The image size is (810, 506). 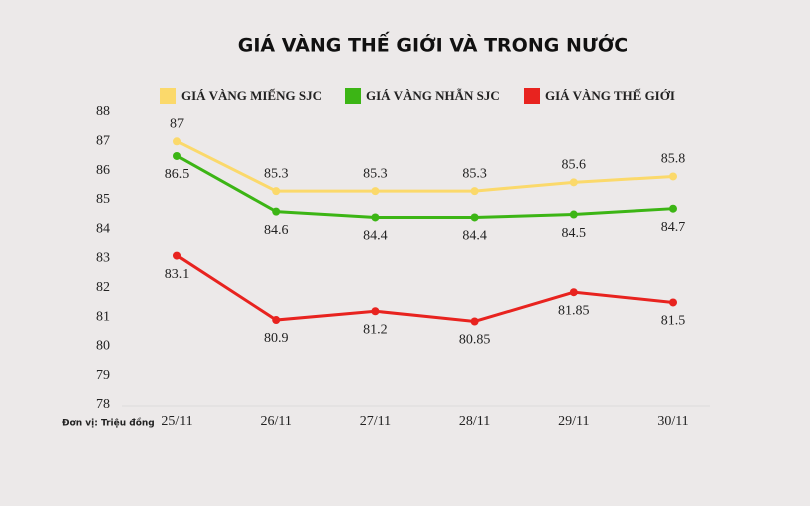 What do you see at coordinates (475, 340) in the screenshot?
I see `data-label: 80.85` at bounding box center [475, 340].